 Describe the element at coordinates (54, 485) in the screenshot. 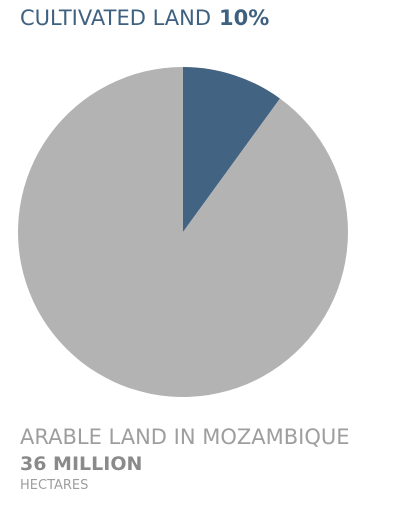

I see `arable-land-unit: HECTARES` at that location.